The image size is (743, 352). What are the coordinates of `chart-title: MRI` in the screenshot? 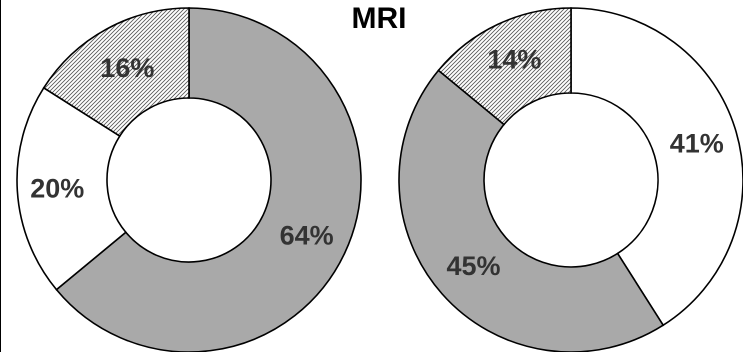 It's located at (379, 18).